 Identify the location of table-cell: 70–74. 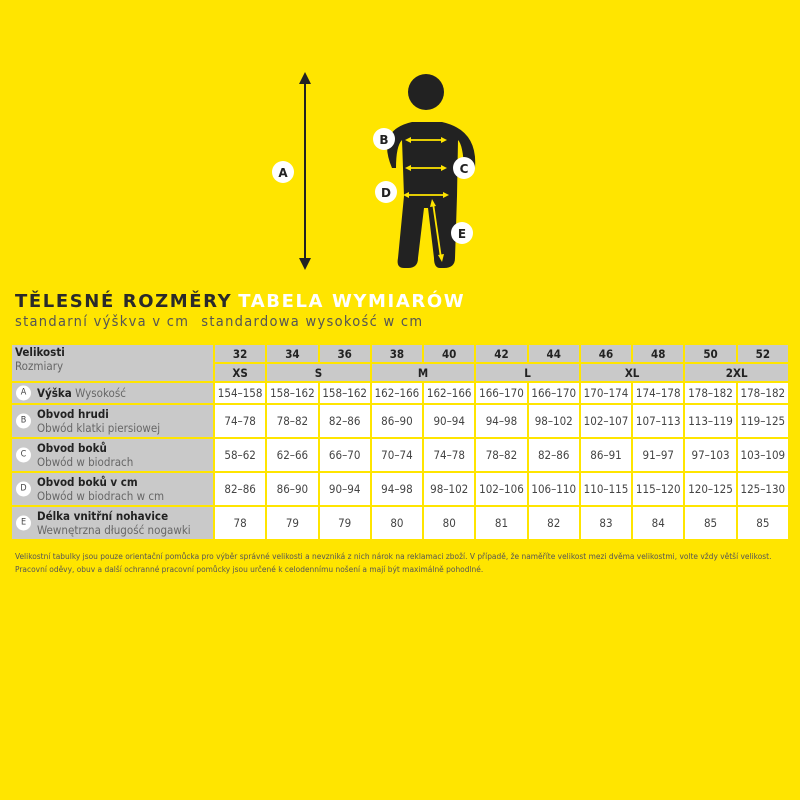
(397, 455).